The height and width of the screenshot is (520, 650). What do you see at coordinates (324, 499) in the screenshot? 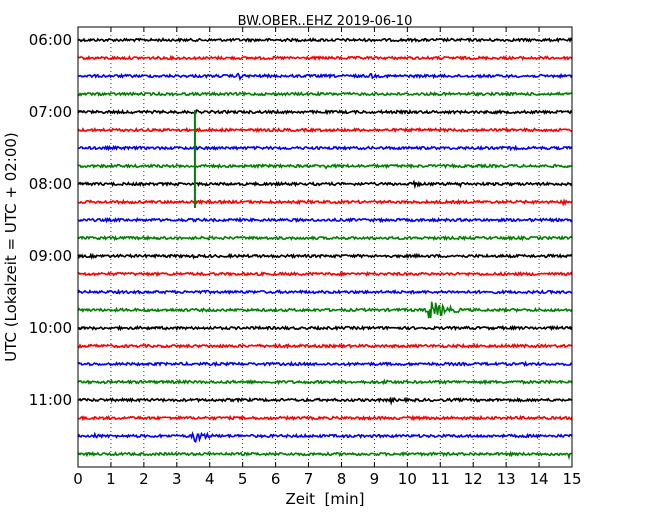
I see `x-axis-label: Zeit [min]` at bounding box center [324, 499].